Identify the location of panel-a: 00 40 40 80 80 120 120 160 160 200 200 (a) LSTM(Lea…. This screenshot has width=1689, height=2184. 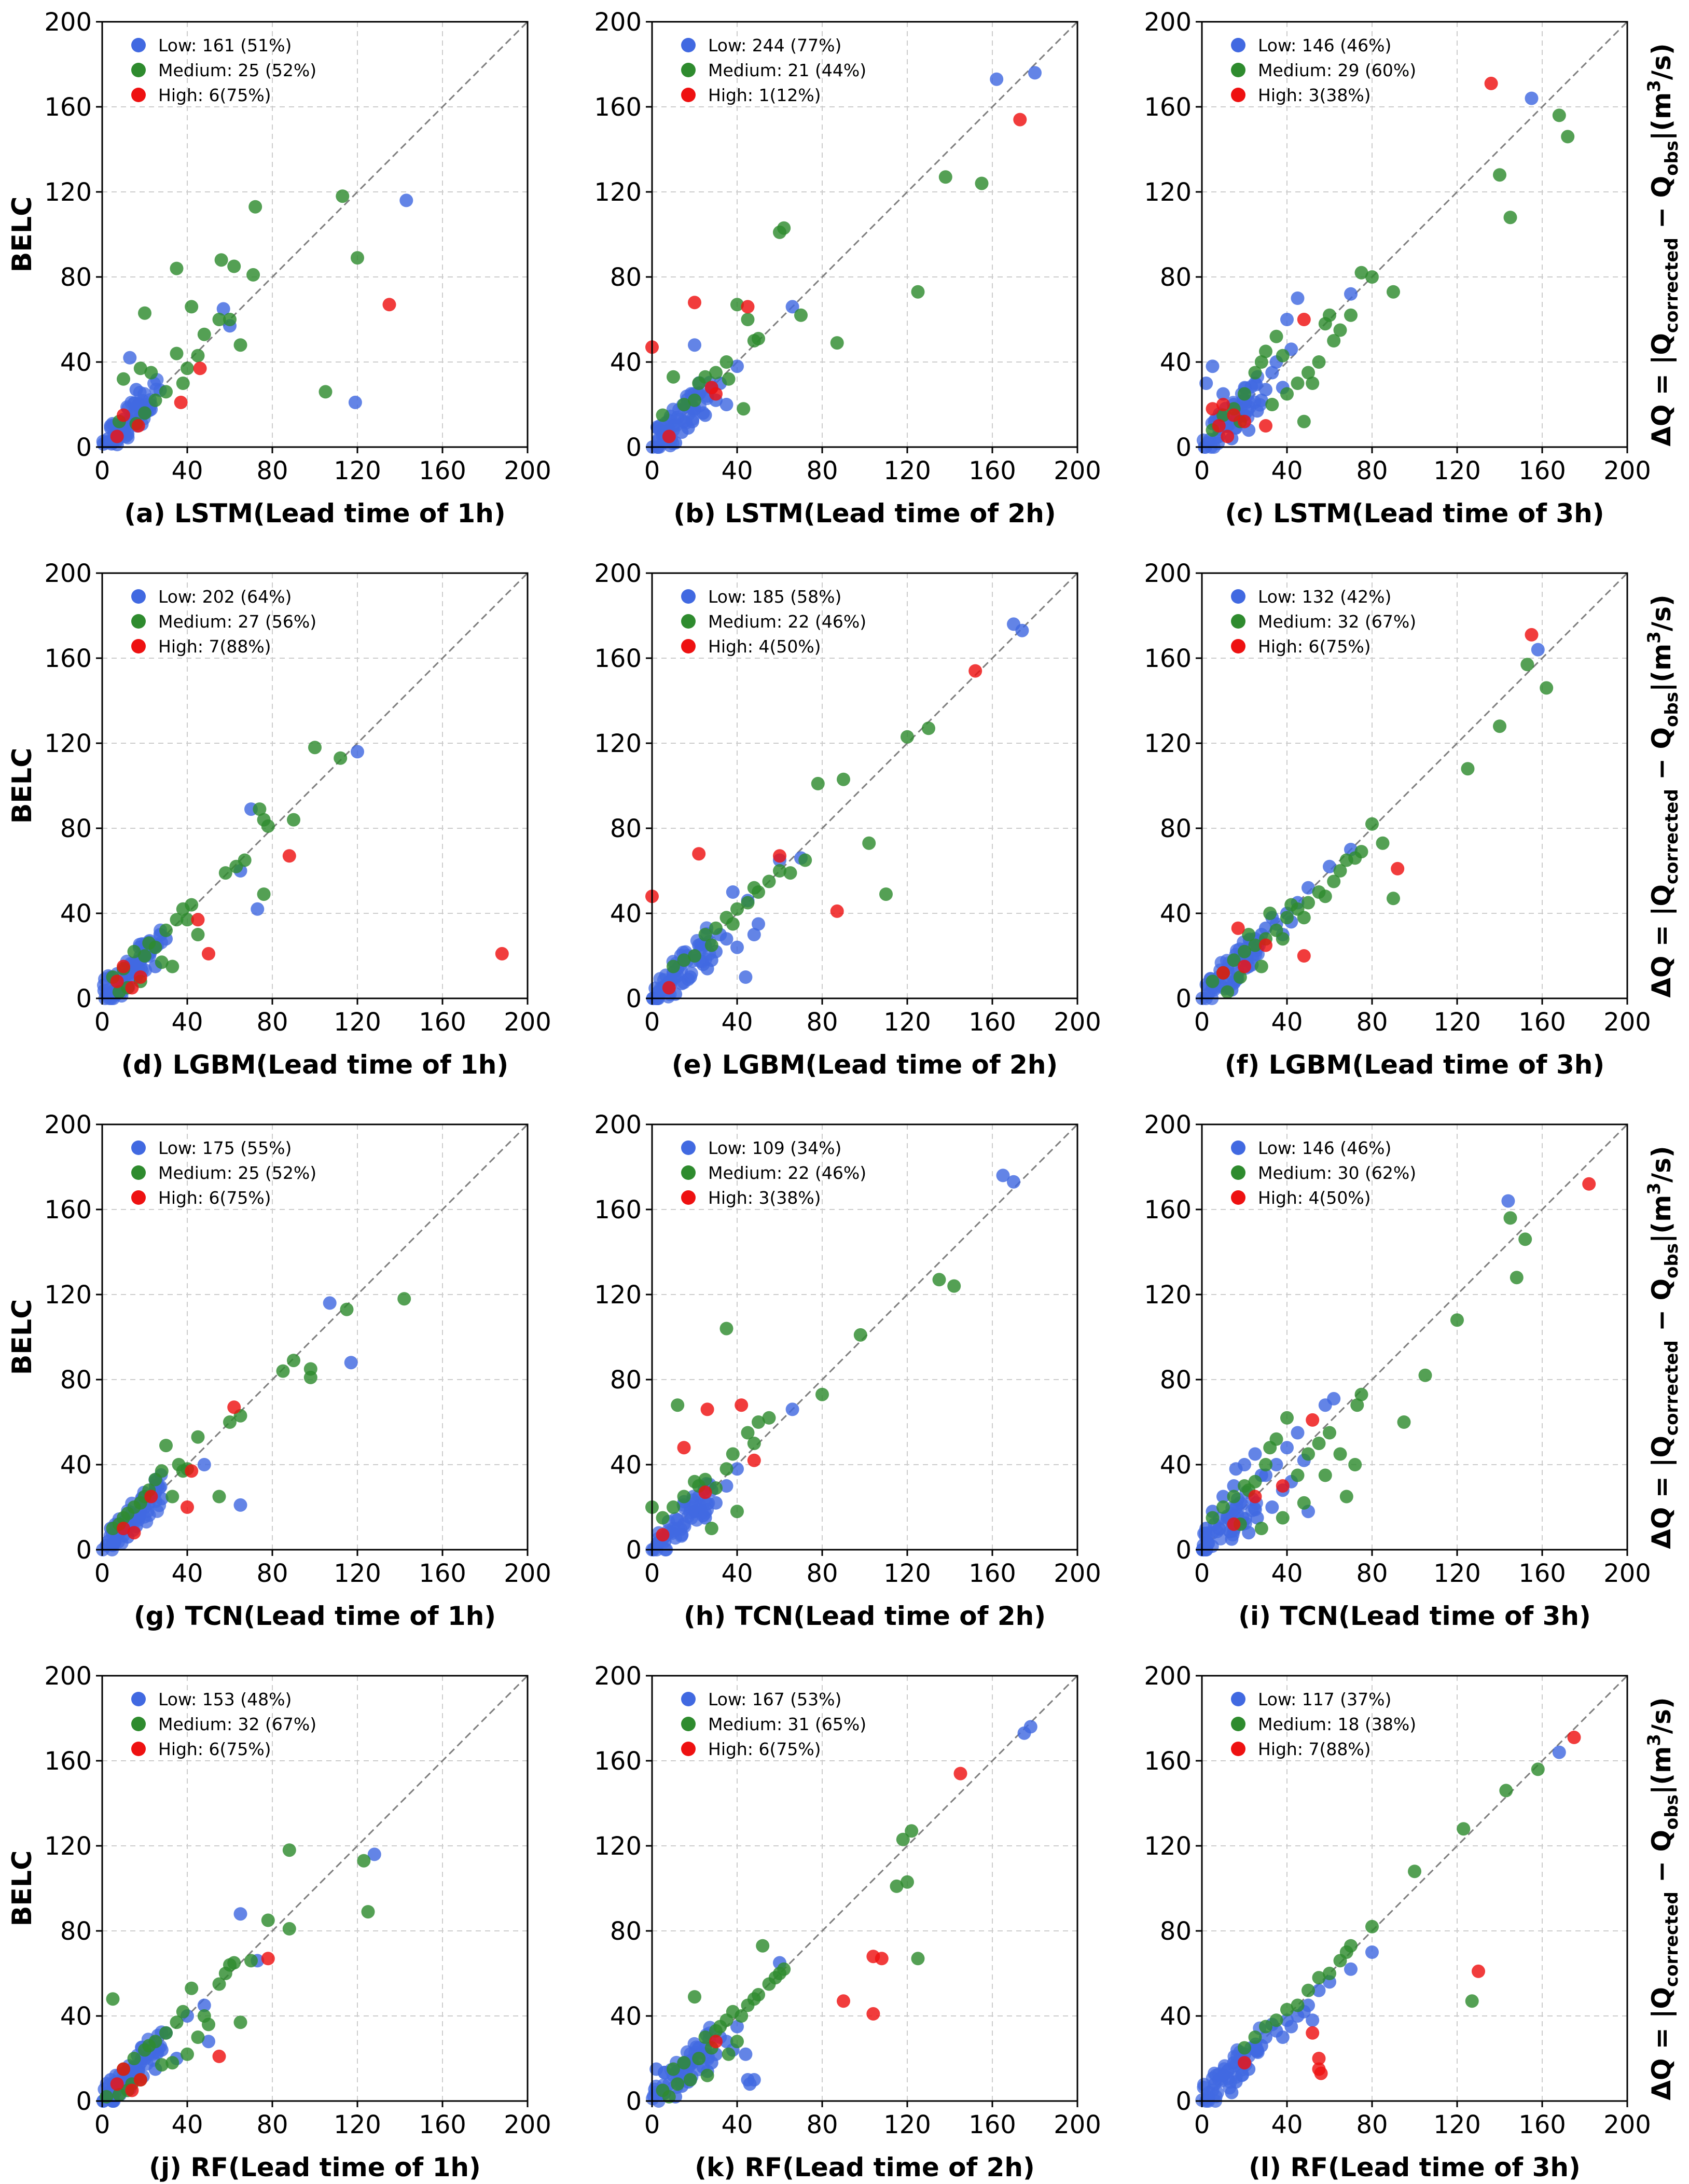
(297, 268).